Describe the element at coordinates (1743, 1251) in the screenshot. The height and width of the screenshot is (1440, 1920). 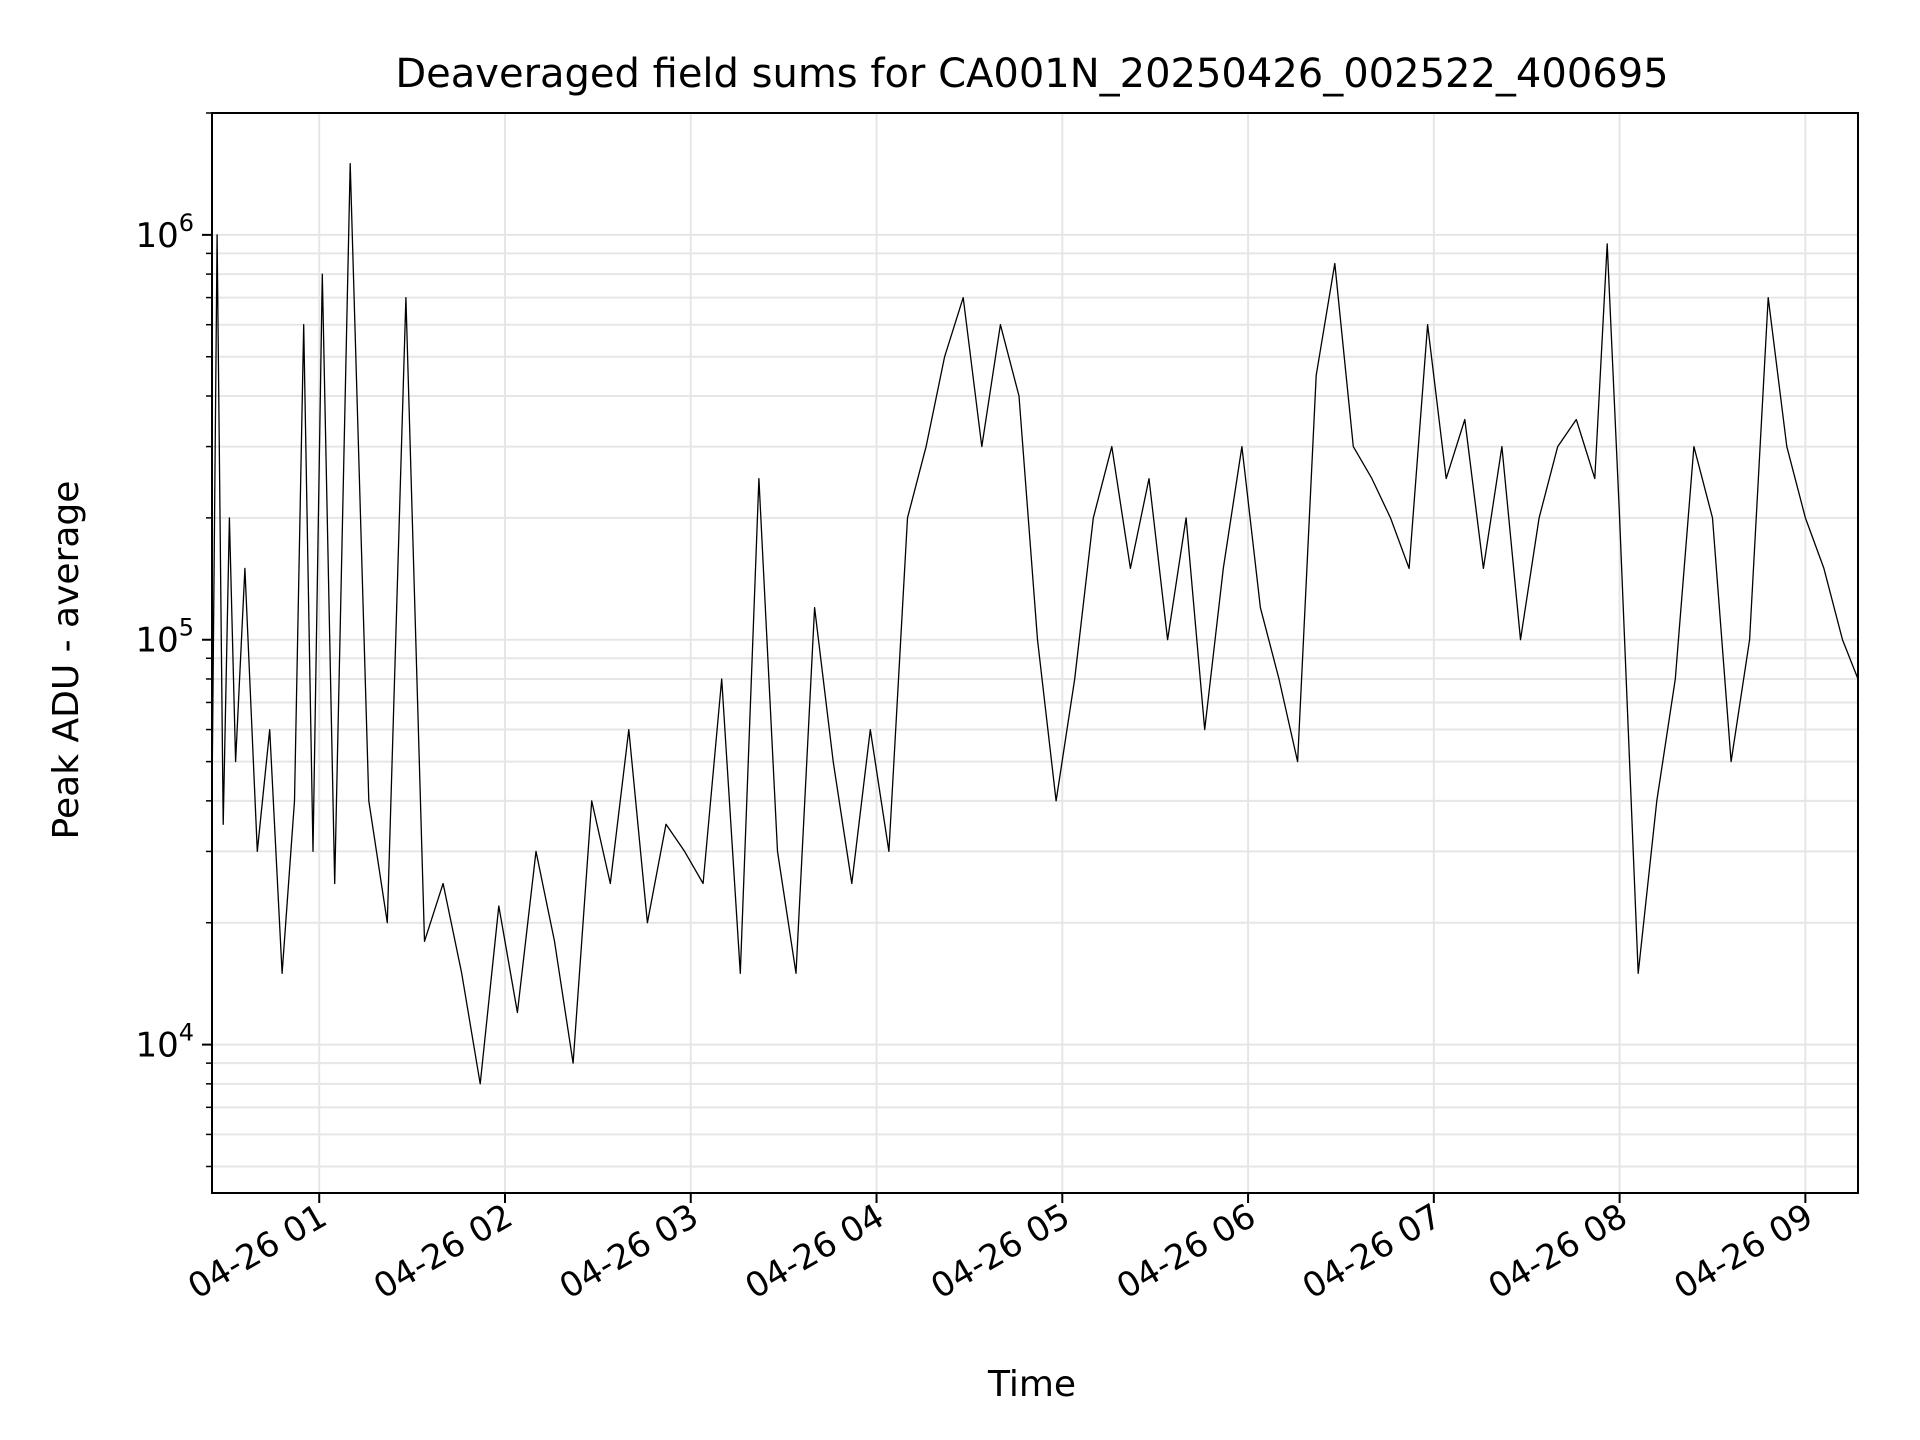
I see `x-tick-label: 04-26 09` at that location.